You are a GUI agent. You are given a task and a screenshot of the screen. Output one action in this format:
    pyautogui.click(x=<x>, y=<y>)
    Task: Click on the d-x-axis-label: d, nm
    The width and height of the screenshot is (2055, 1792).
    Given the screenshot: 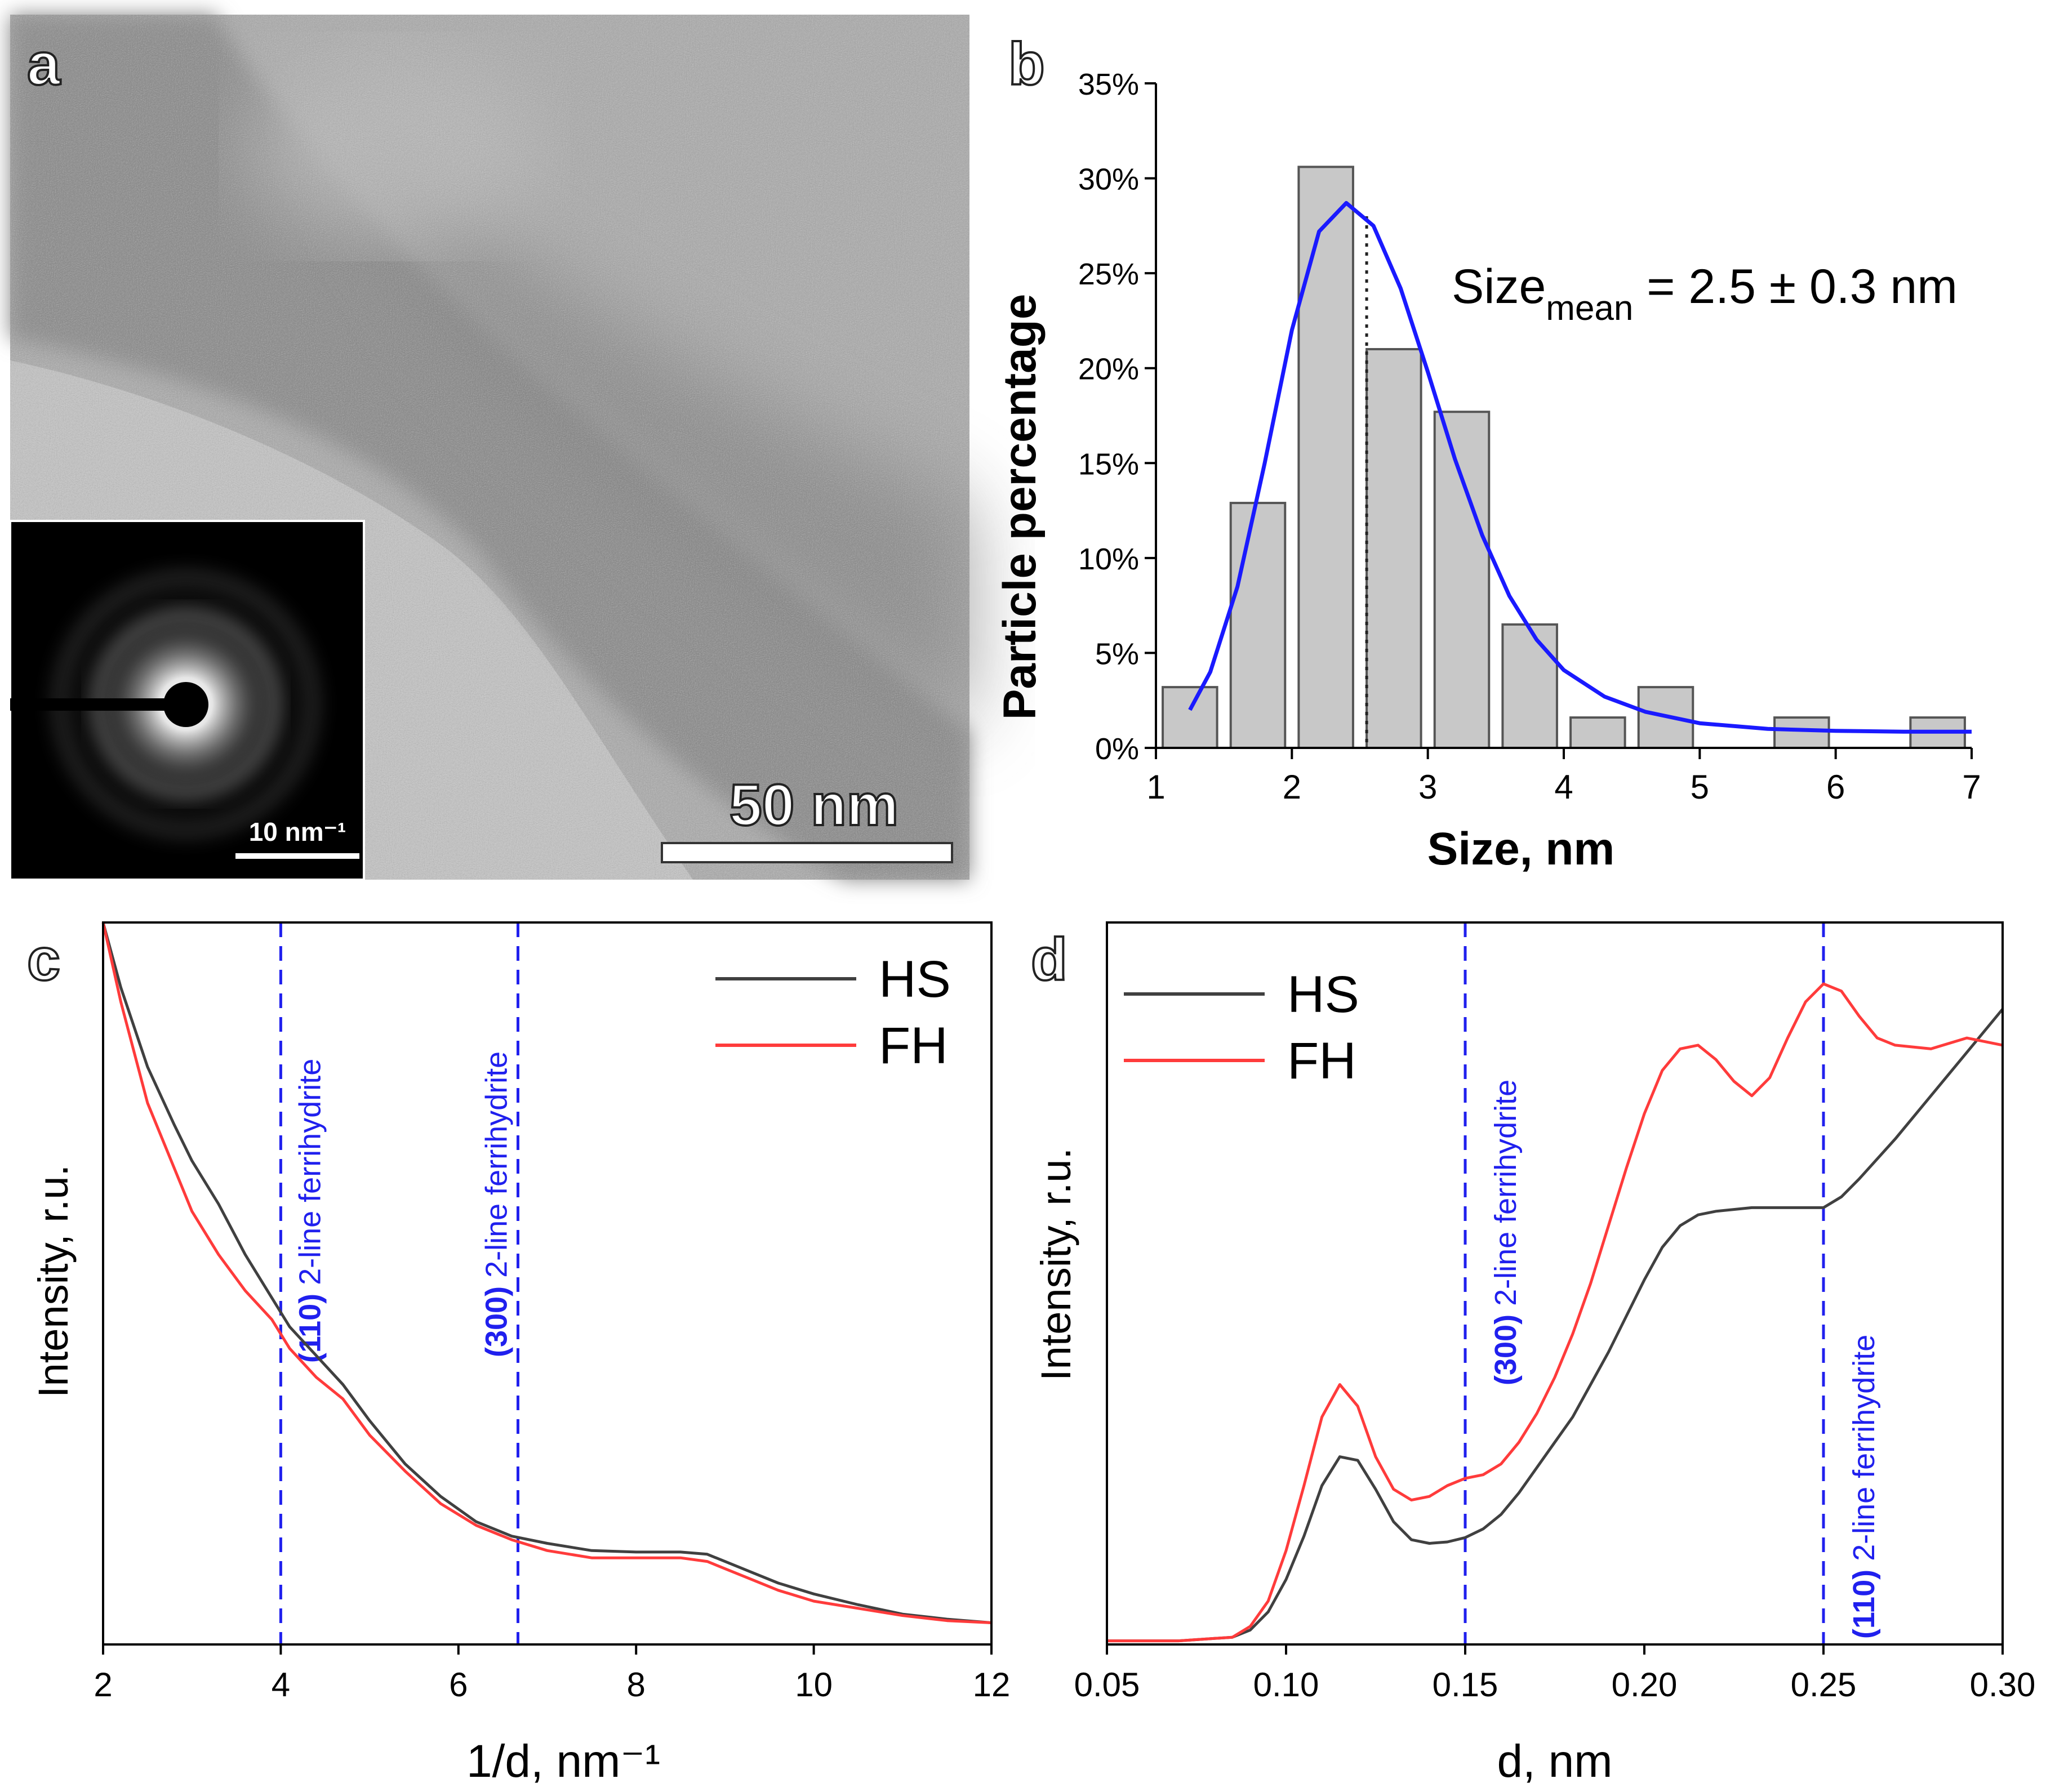 What is the action you would take?
    pyautogui.click(x=1555, y=1761)
    